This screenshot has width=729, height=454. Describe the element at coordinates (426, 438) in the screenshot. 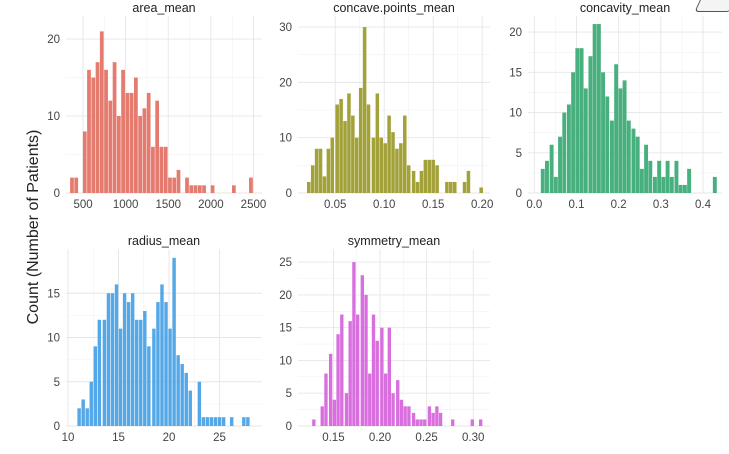

I see `x-tick-label: 0.25` at that location.